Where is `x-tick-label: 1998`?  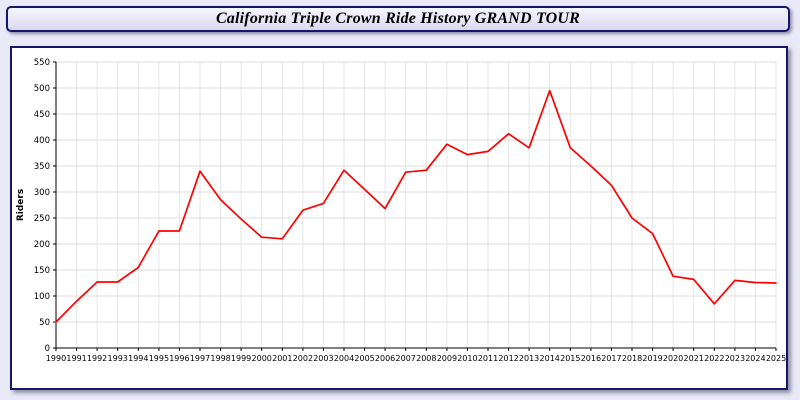 x-tick-label: 1998 is located at coordinates (220, 358).